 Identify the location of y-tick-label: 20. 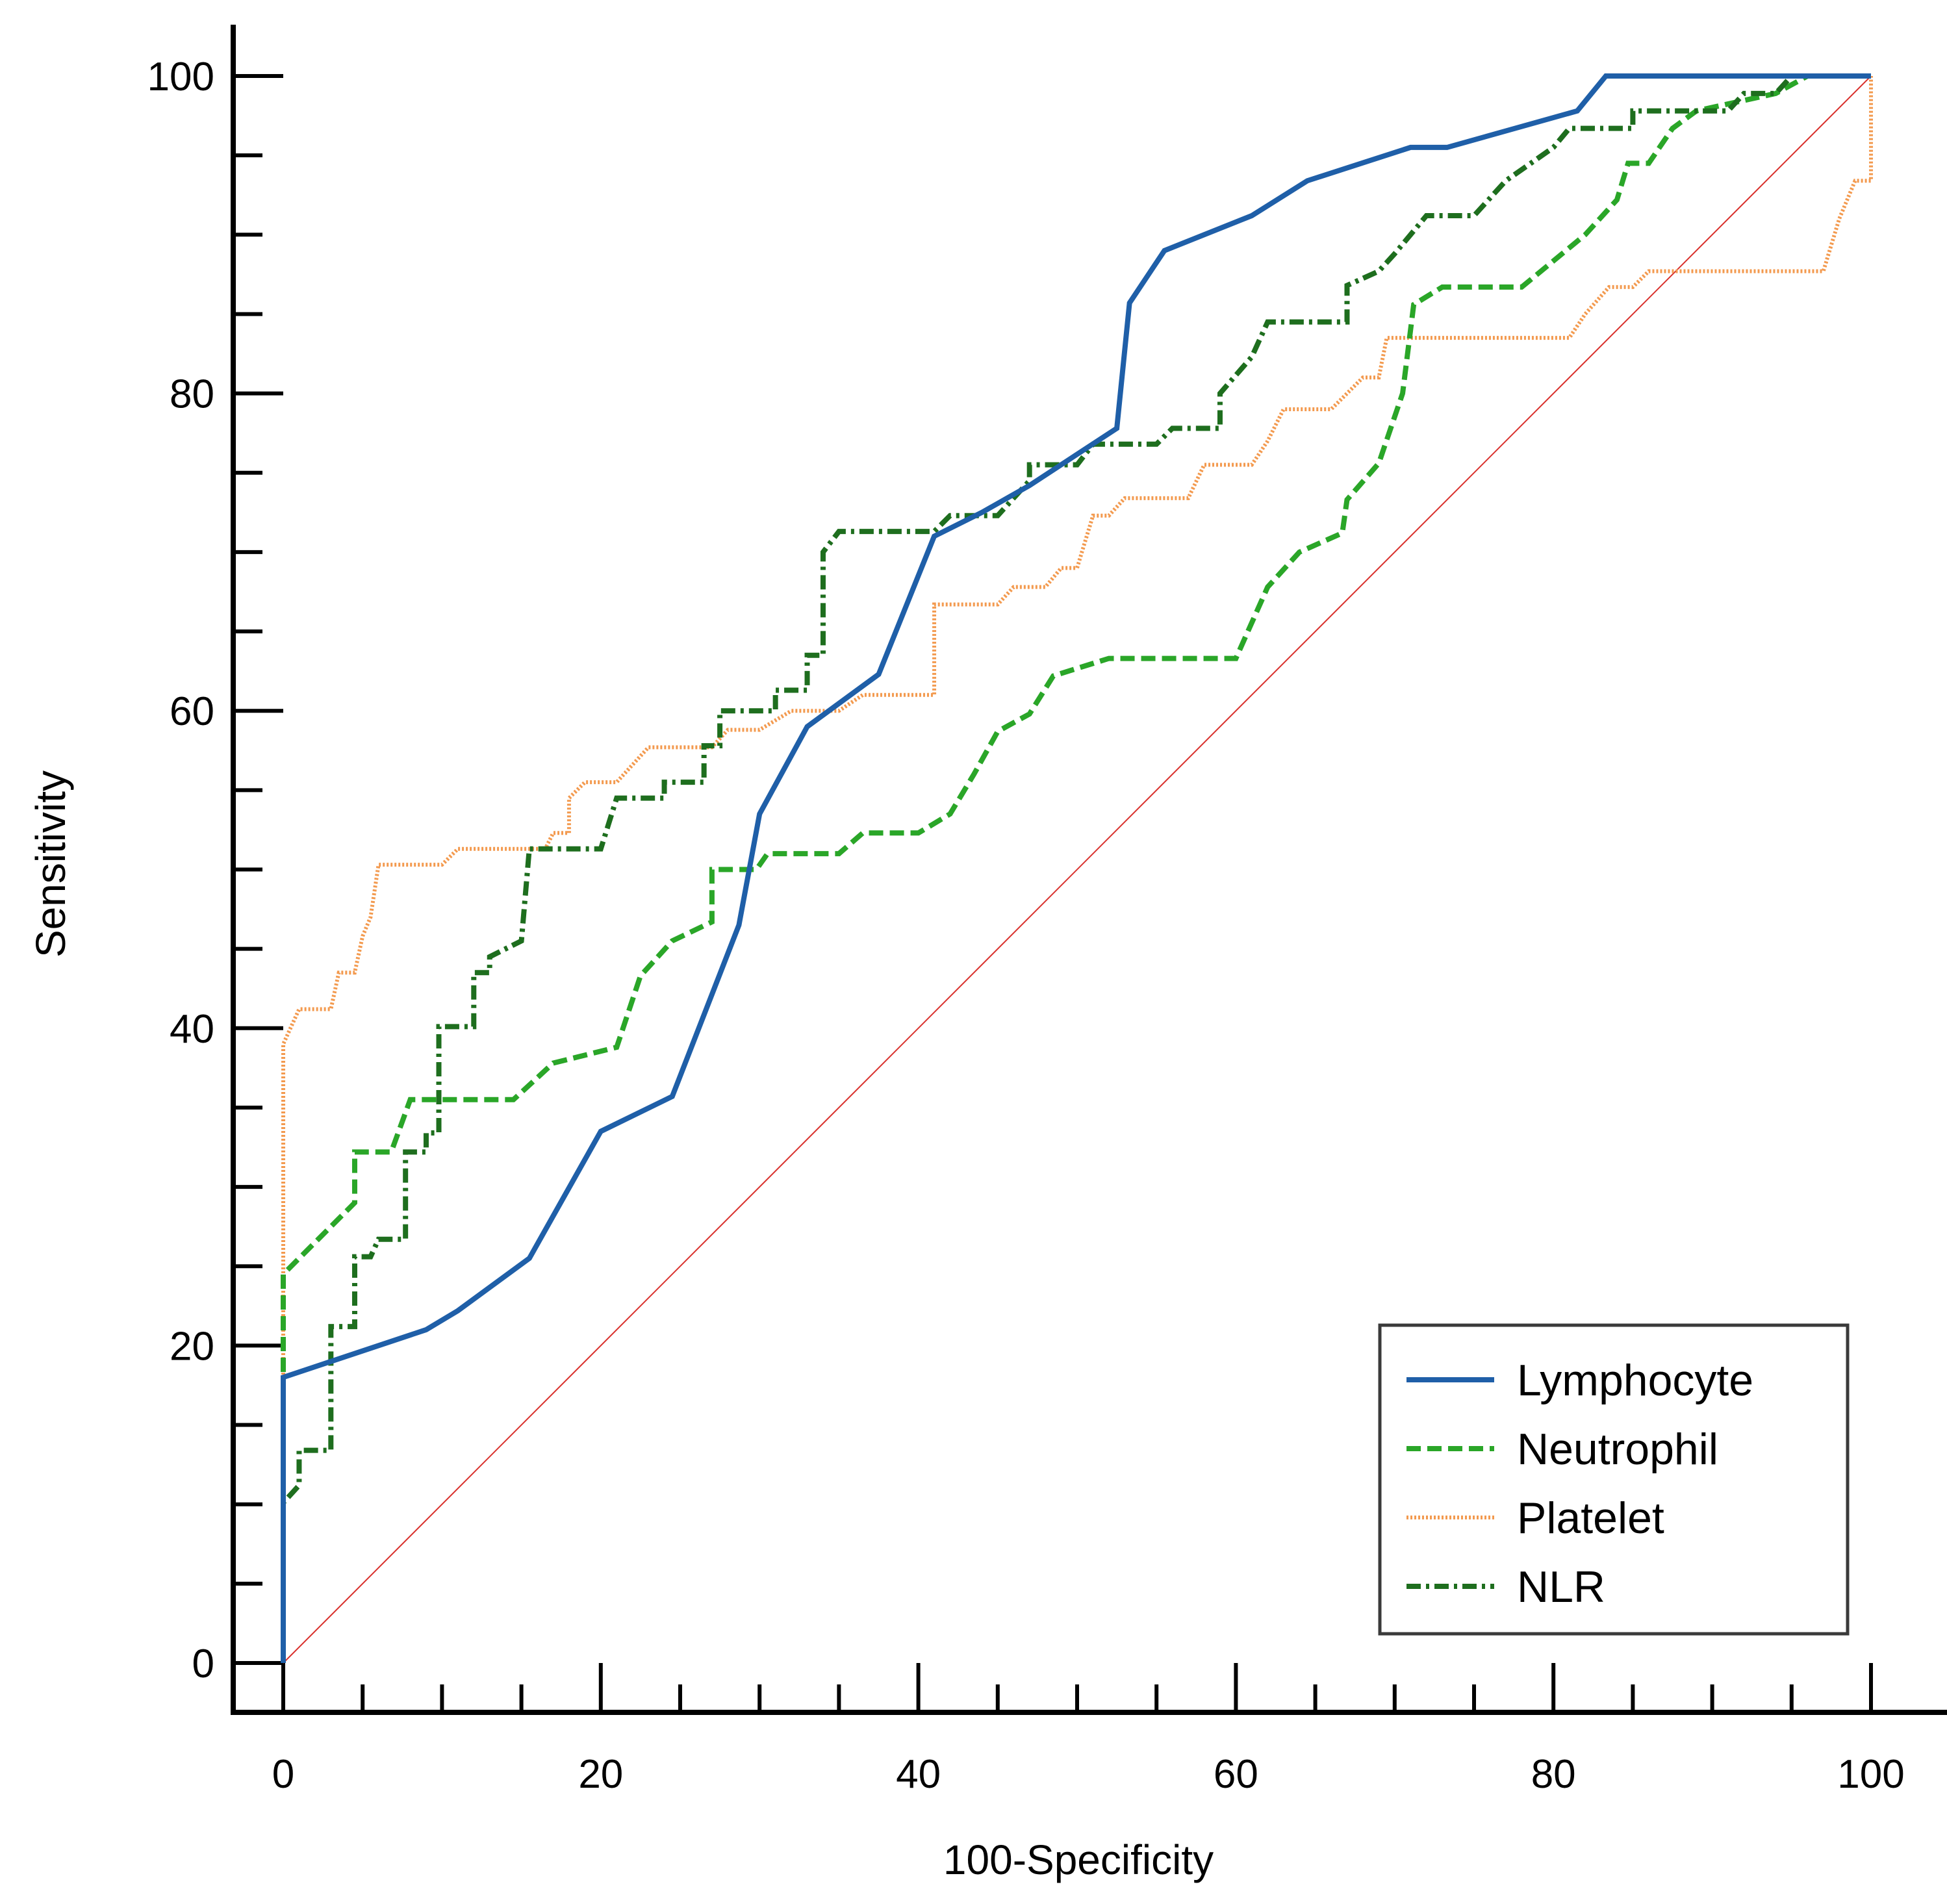
(192, 1347).